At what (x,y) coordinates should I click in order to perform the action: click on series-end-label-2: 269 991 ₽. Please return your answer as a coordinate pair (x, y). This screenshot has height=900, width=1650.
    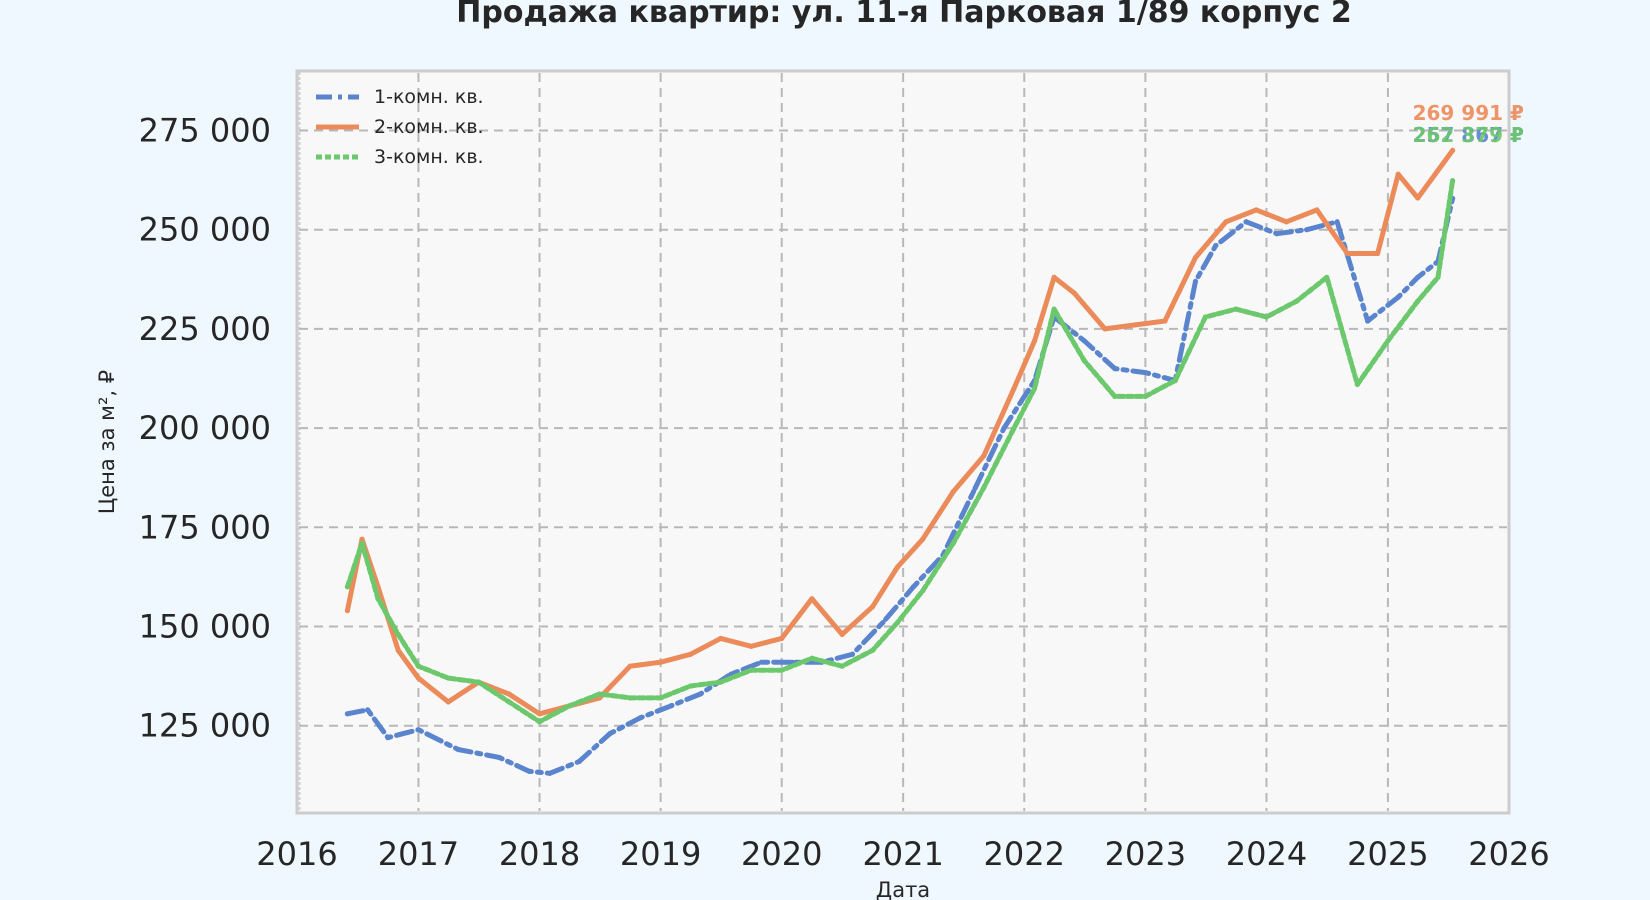
    Looking at the image, I should click on (1468, 113).